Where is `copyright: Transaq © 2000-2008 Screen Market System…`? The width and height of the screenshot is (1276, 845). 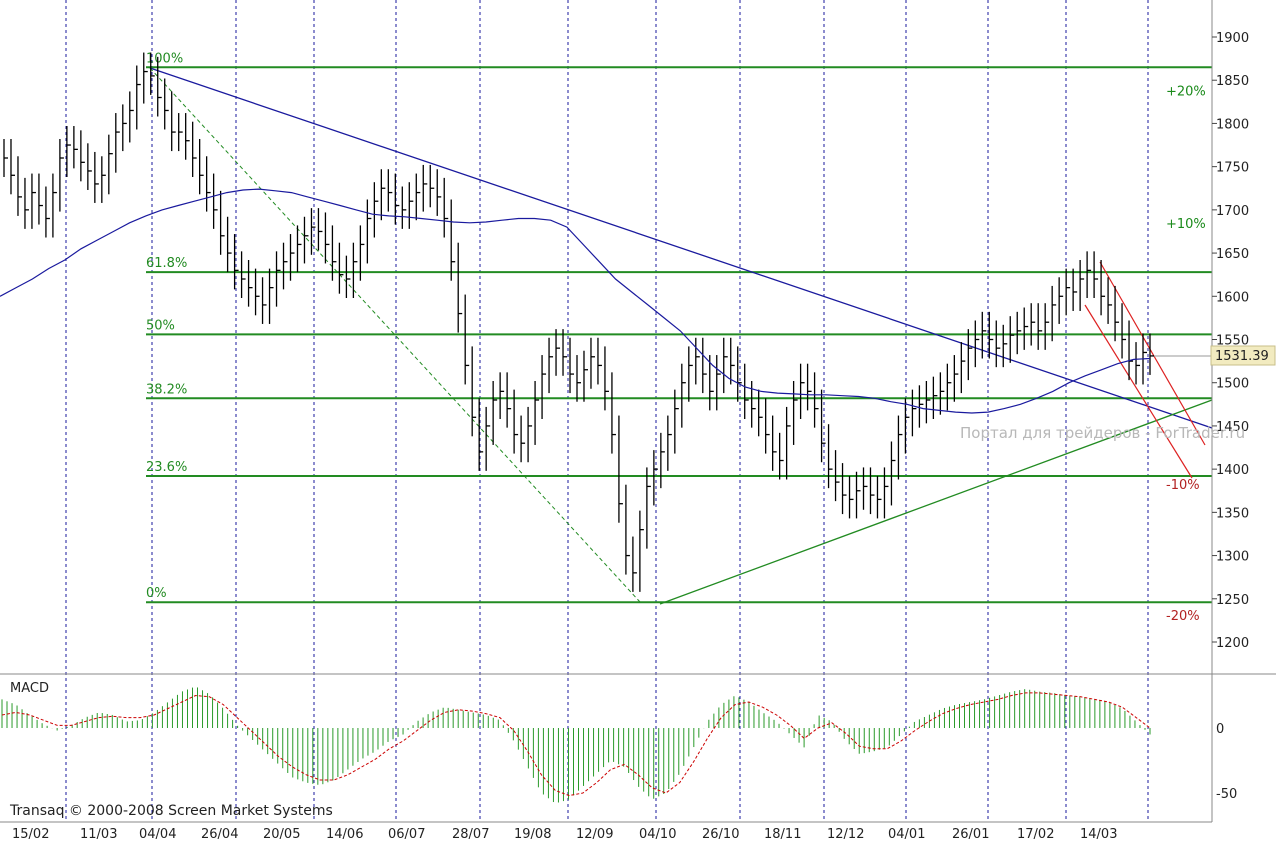 copyright: Transaq © 2000-2008 Screen Market System… is located at coordinates (171, 811).